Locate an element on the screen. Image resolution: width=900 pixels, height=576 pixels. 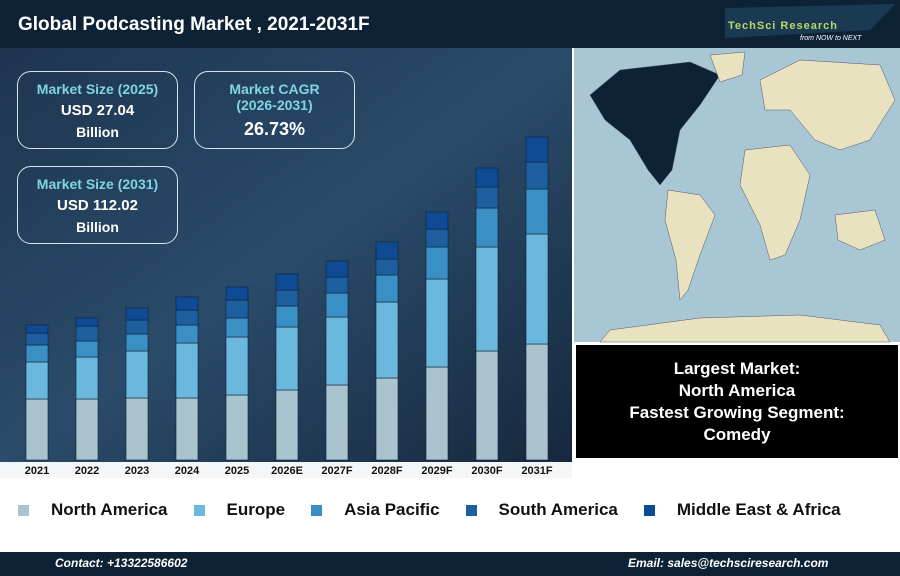
stat-box: Market Size (2025) USD 27.04 Billion is located at coordinates (97, 110).